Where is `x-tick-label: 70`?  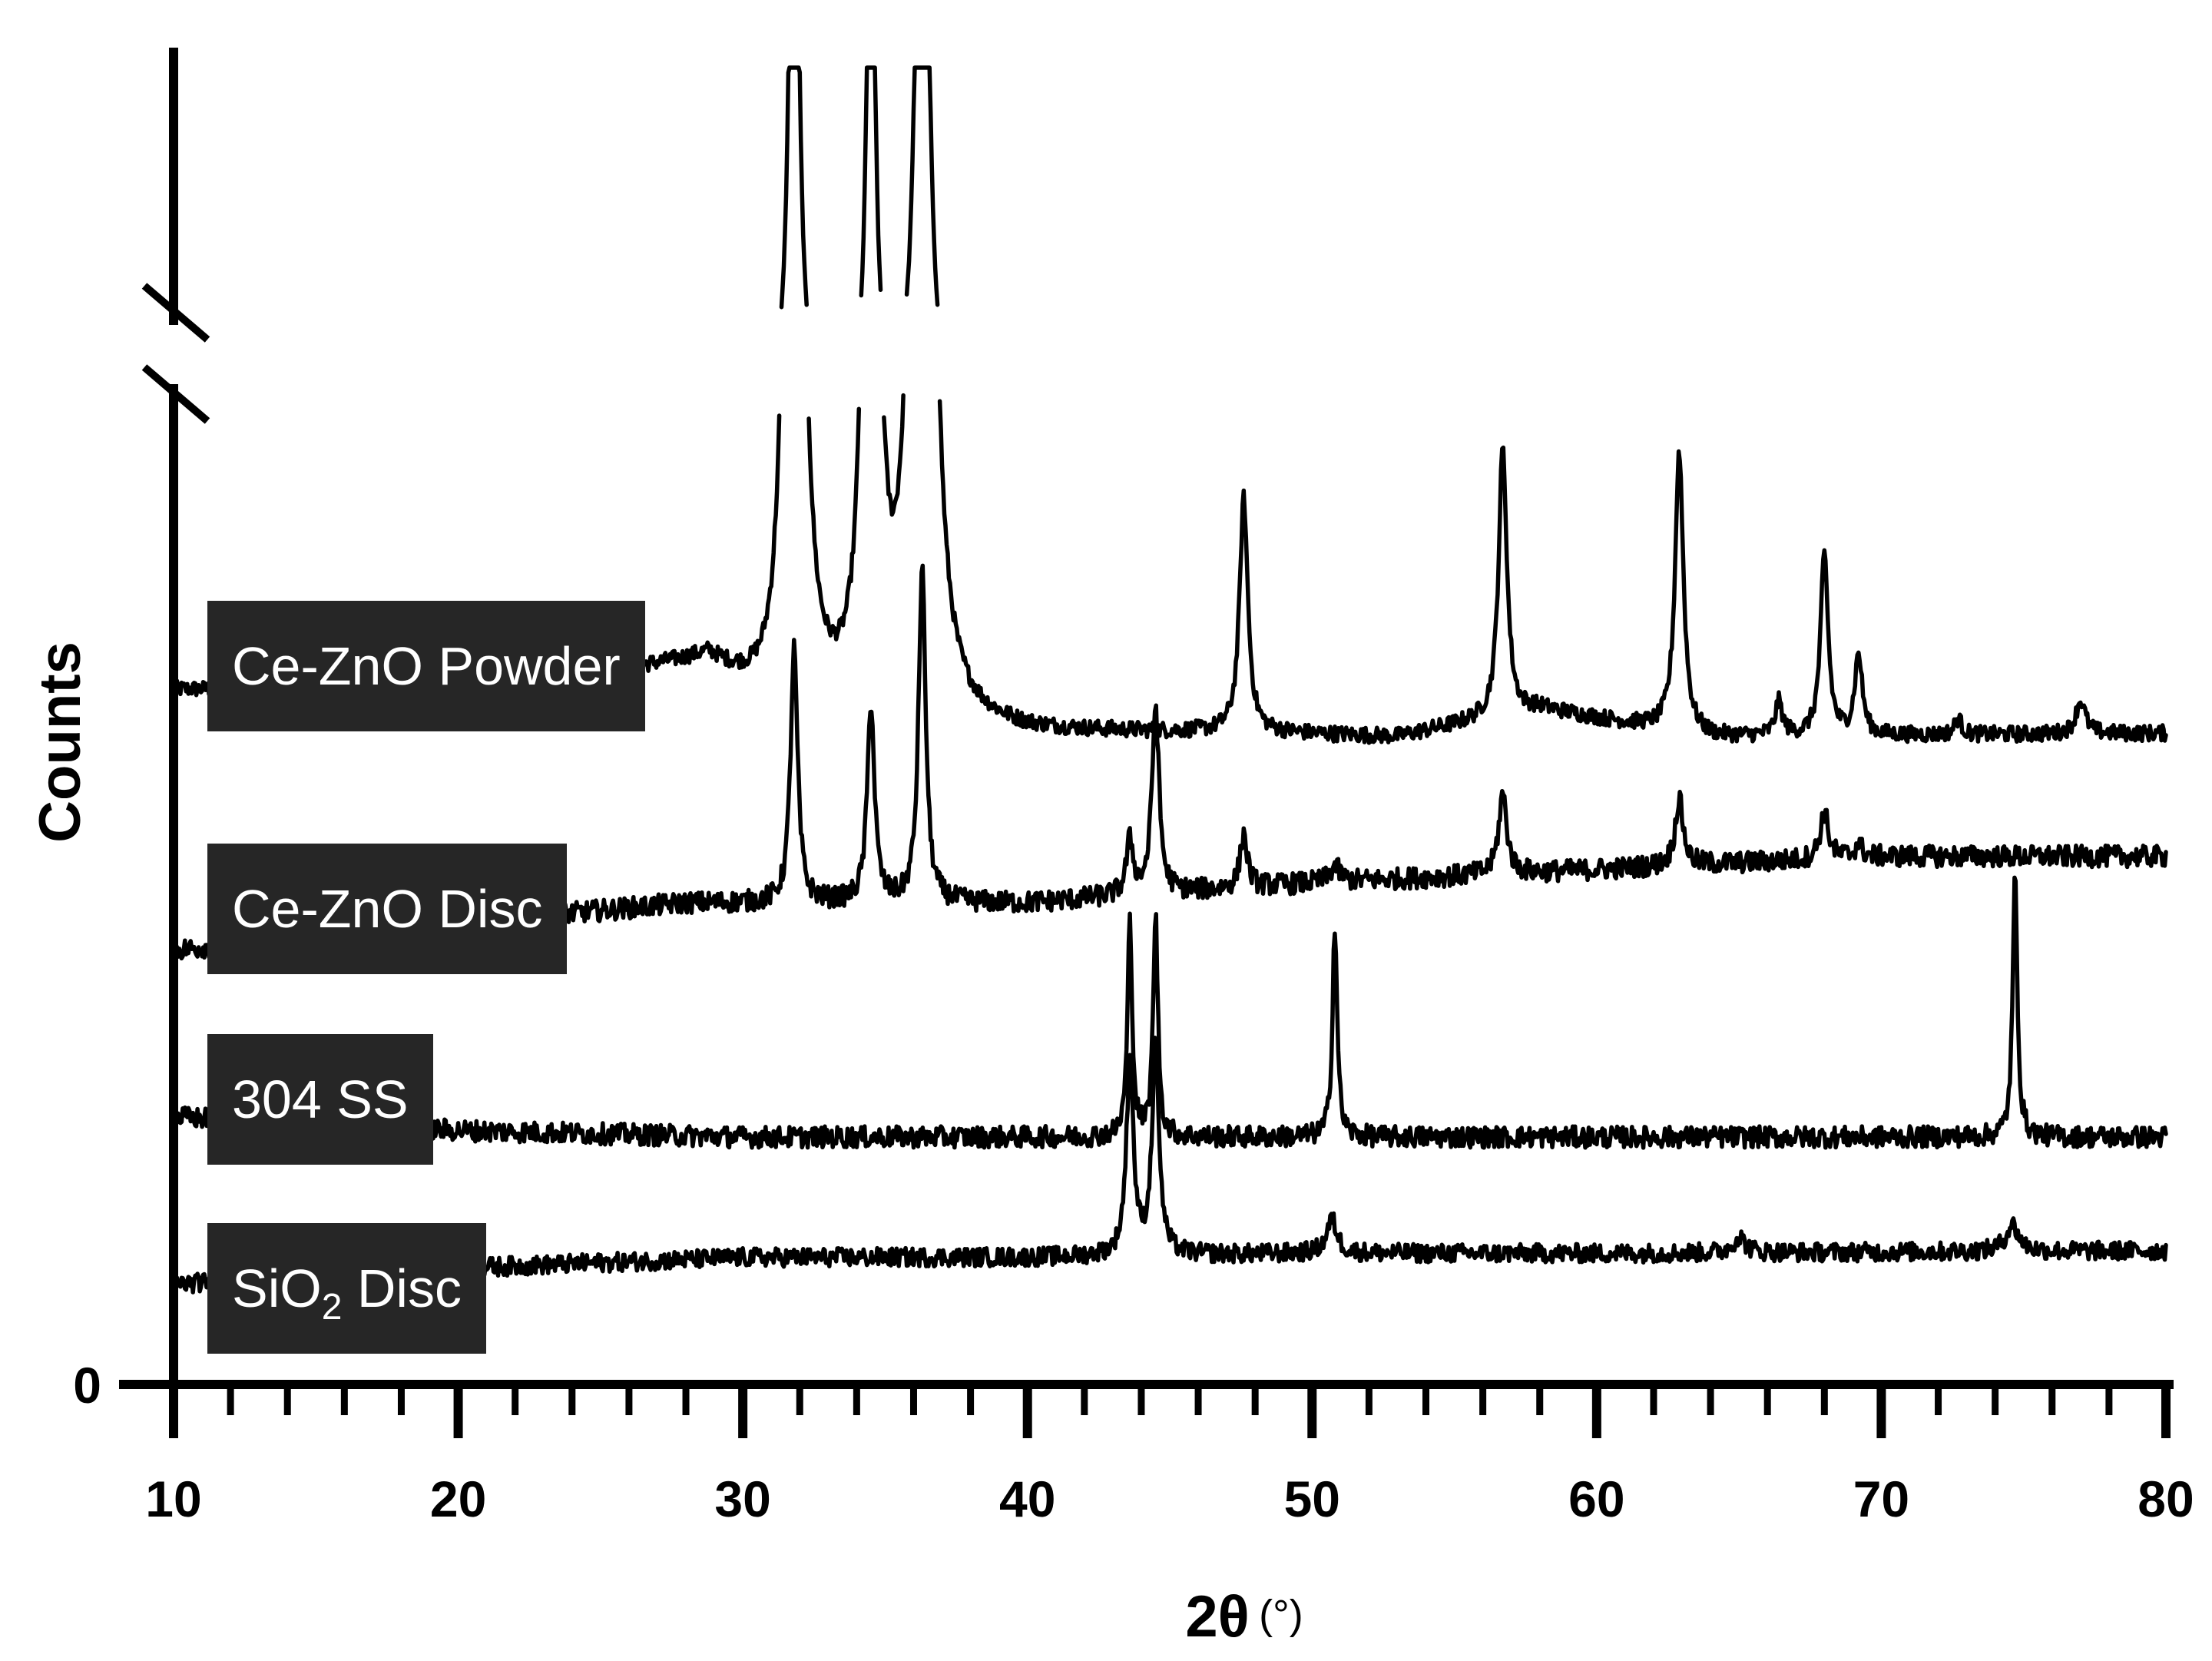
x-tick-label: 70 is located at coordinates (1881, 1498).